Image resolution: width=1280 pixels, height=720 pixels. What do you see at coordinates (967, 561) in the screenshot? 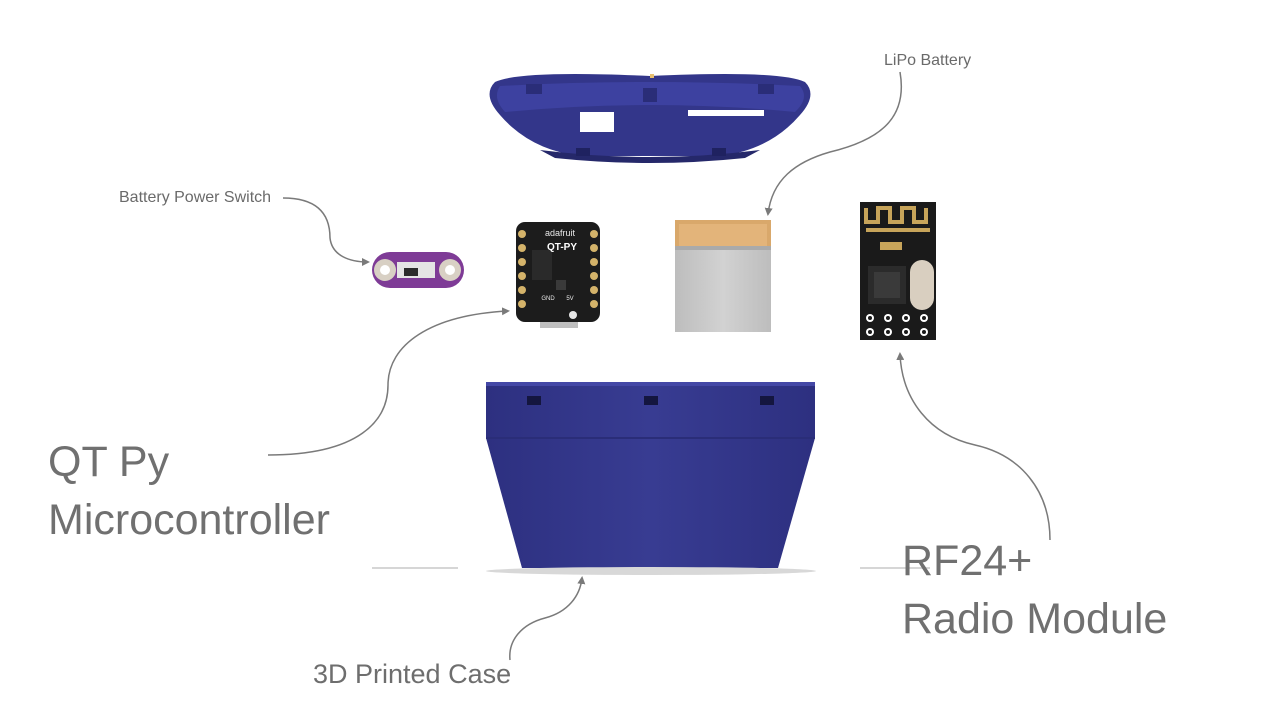
I see `rf24-label-line1: RF24+` at bounding box center [967, 561].